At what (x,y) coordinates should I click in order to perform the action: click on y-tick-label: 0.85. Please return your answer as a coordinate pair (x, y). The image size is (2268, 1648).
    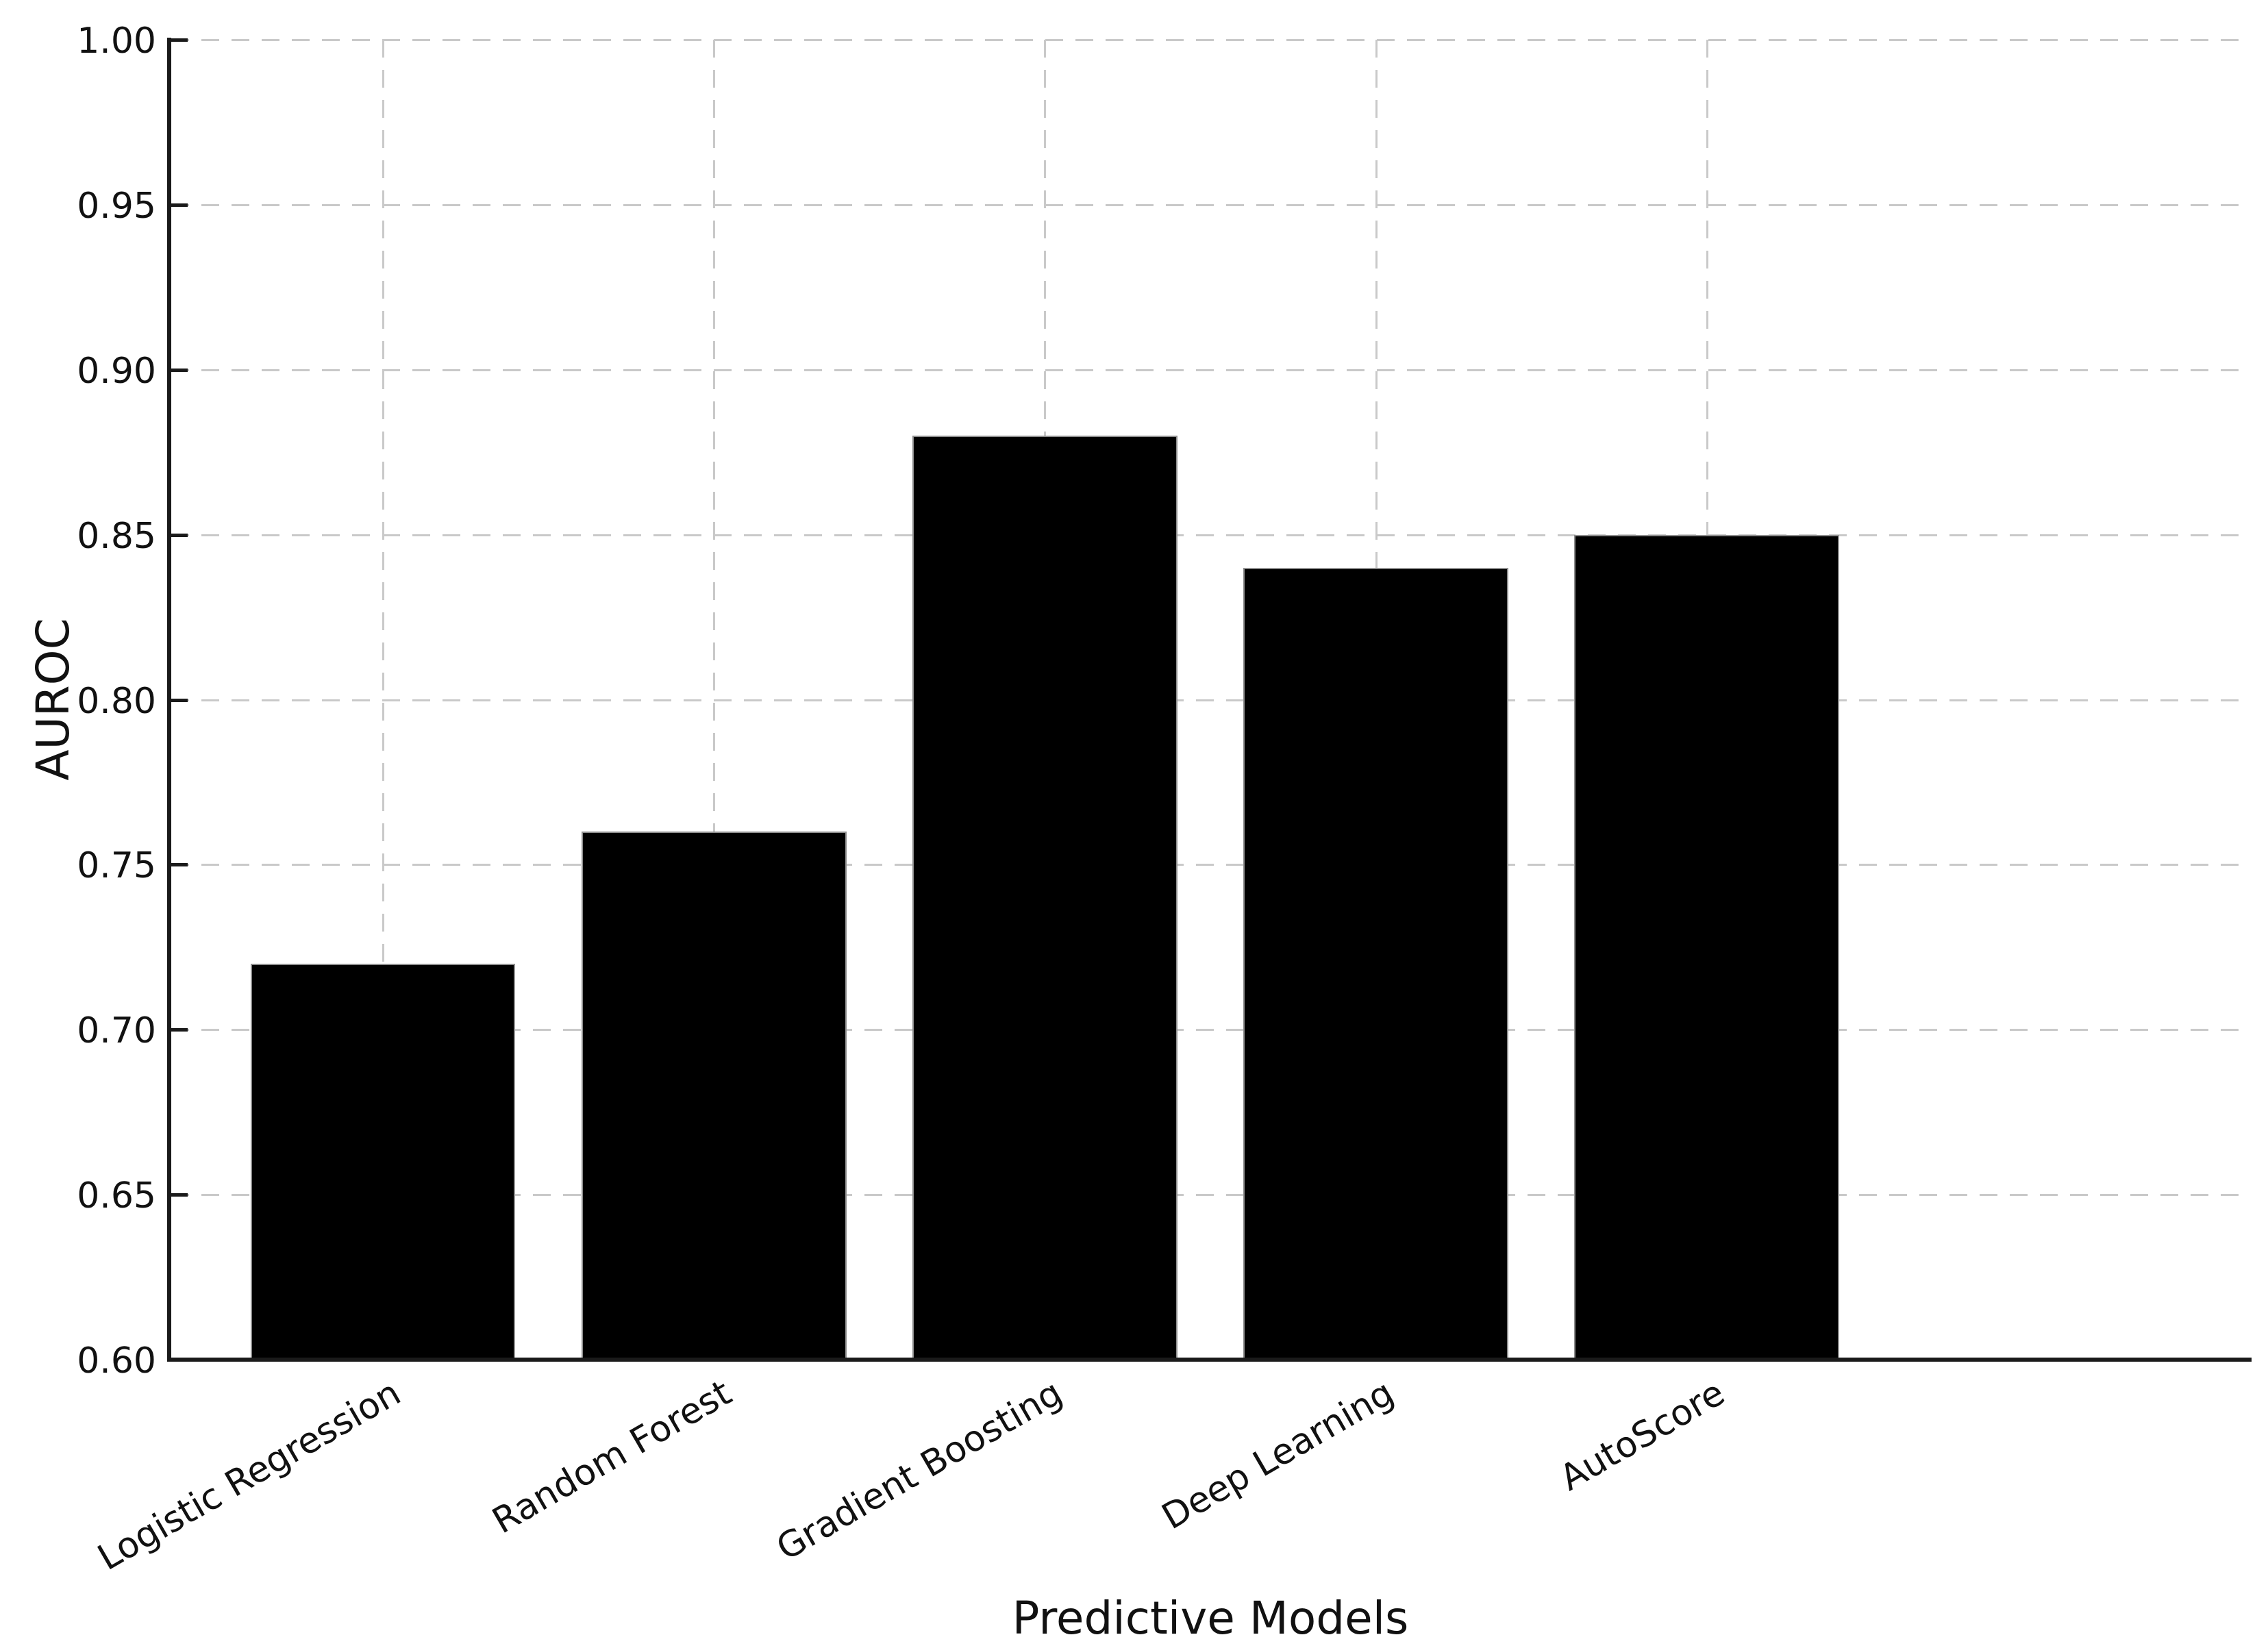
    Looking at the image, I should click on (117, 536).